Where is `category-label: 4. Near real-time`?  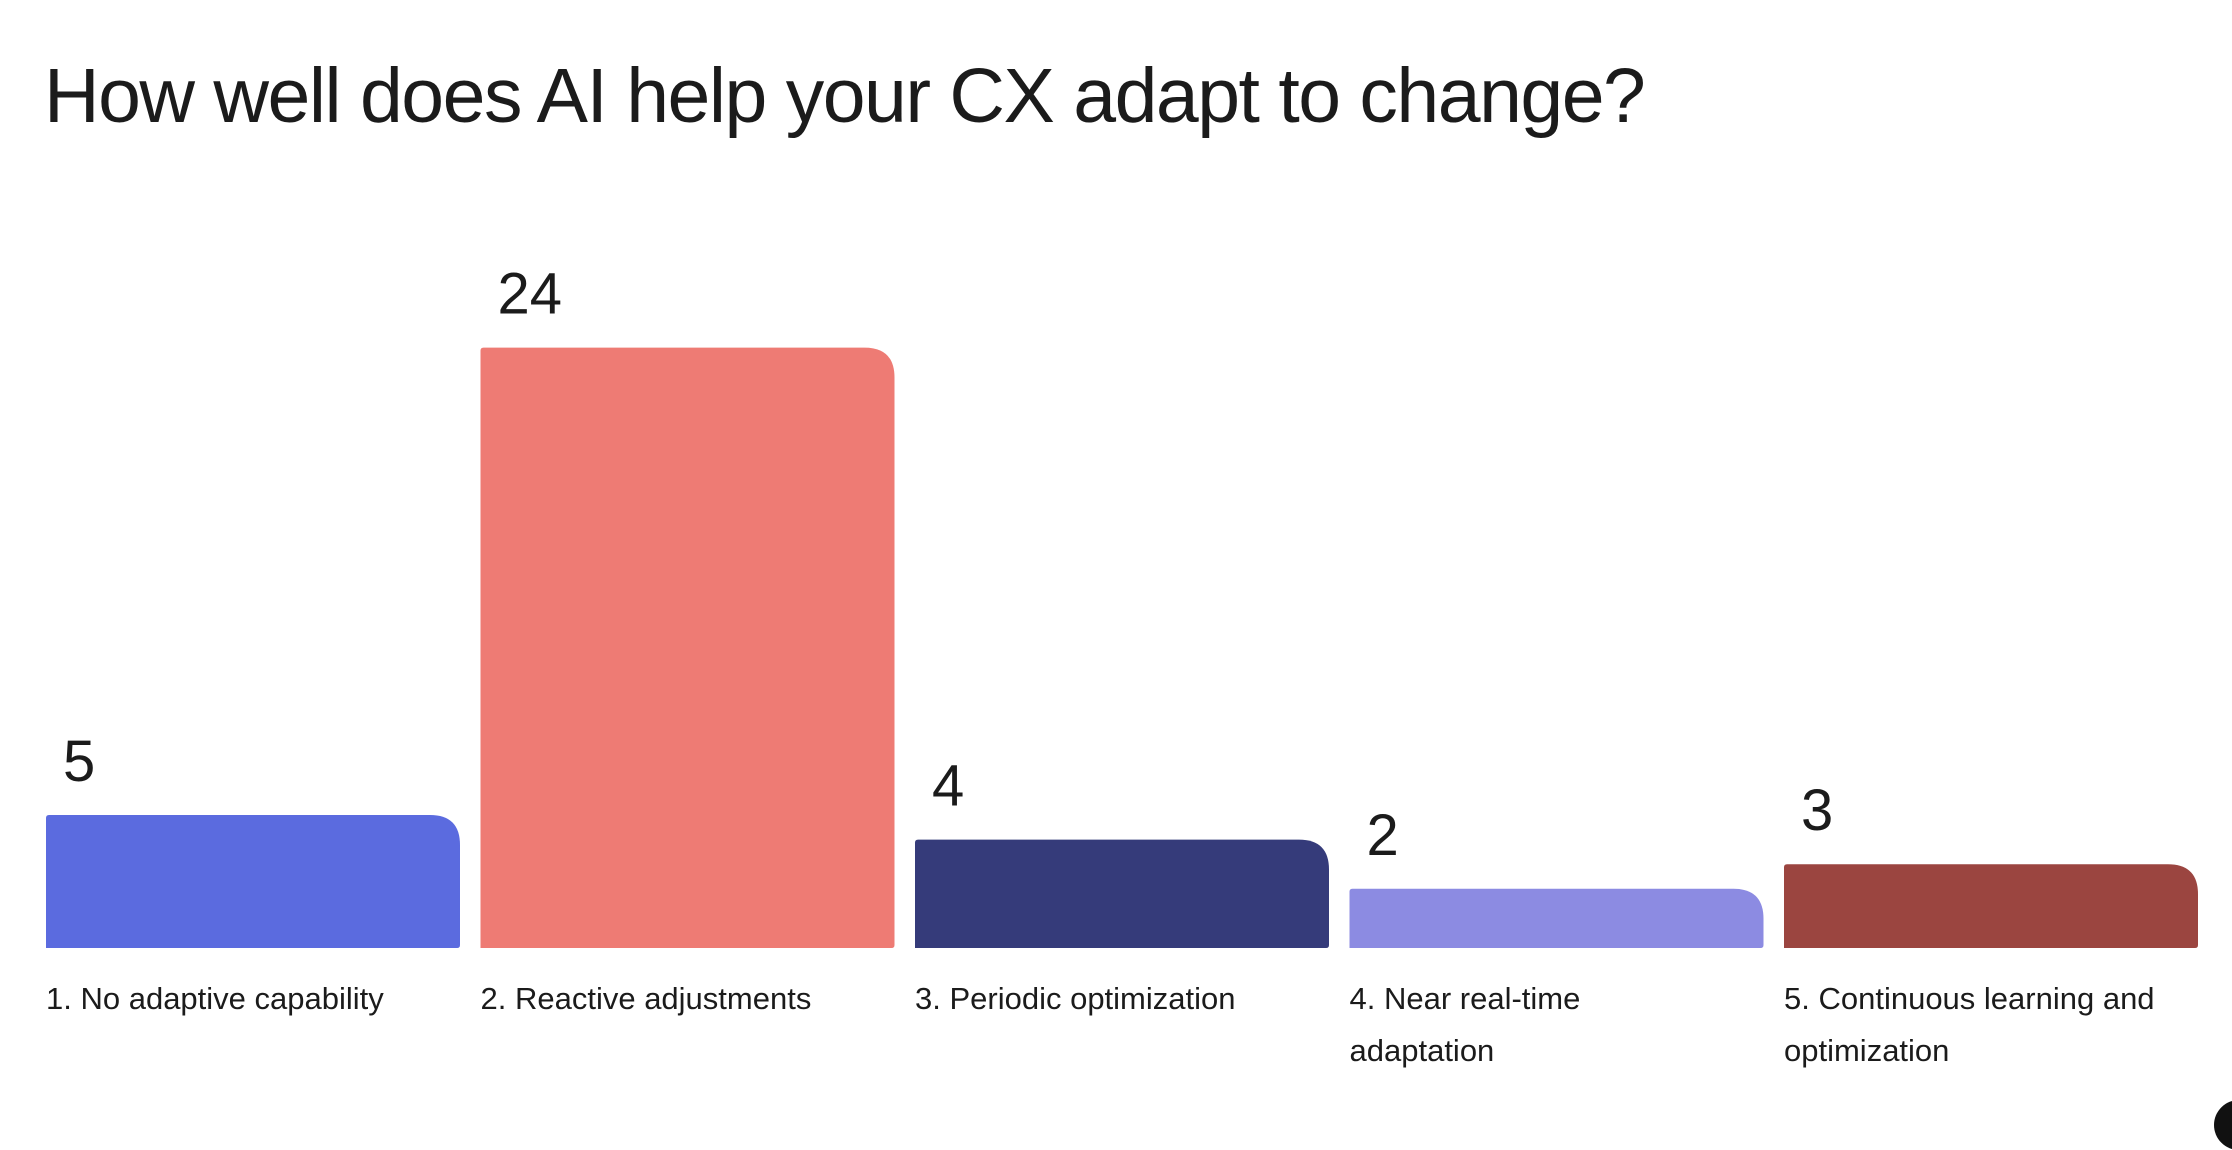 category-label: 4. Near real-time is located at coordinates (1465, 998).